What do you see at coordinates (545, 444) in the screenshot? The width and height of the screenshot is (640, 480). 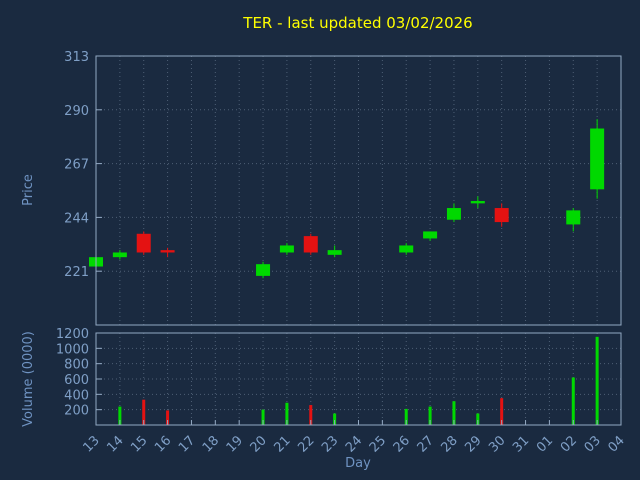 I see `x-tick-label: 01` at bounding box center [545, 444].